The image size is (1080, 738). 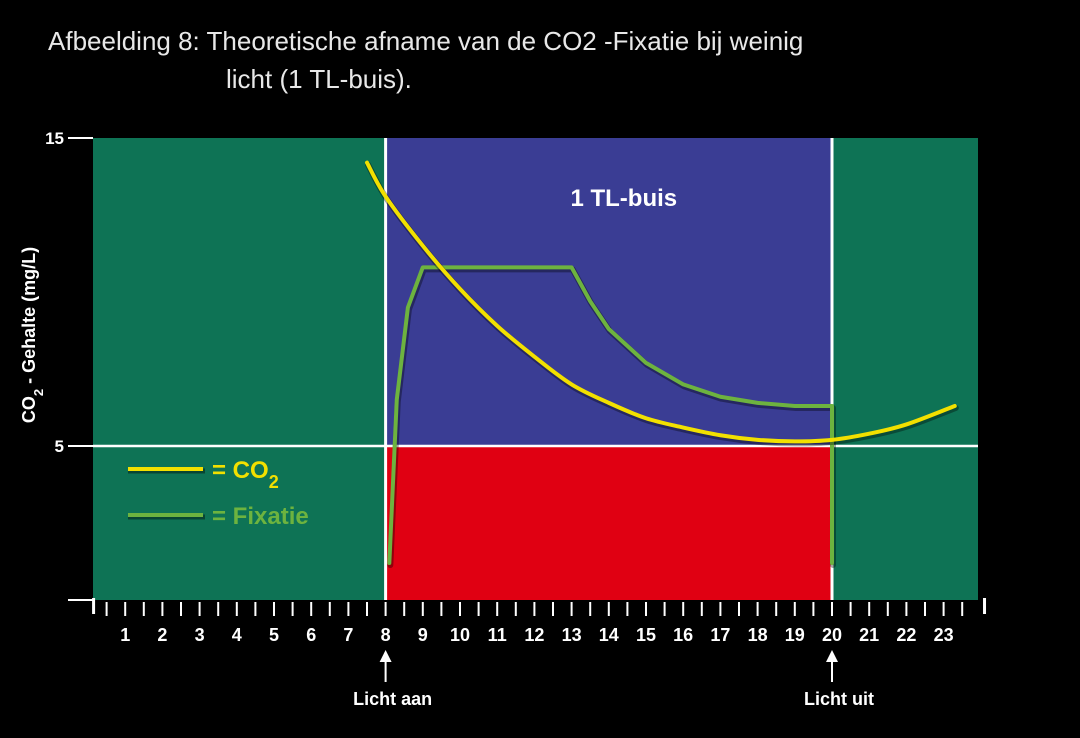 What do you see at coordinates (32, 335) in the screenshot?
I see `y-axis-label: CO2 - Gehalte (mg/L)` at bounding box center [32, 335].